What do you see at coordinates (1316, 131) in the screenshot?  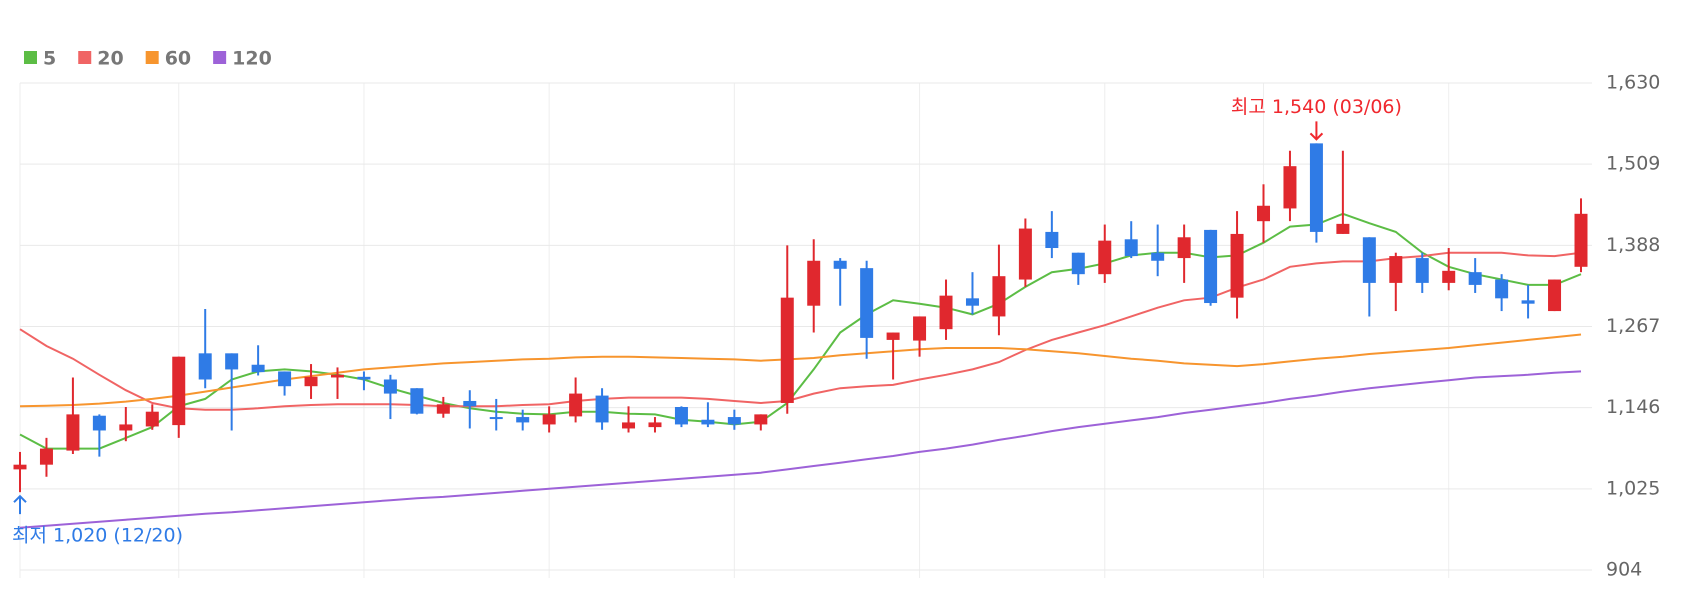 I see `high-arrow` at bounding box center [1316, 131].